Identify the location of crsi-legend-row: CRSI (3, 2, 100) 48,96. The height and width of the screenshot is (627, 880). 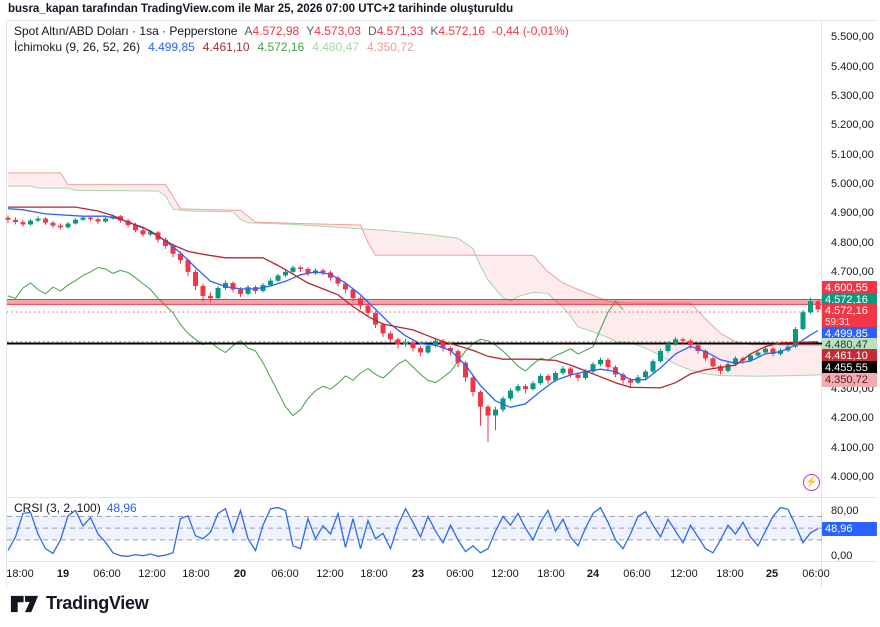
(75, 508).